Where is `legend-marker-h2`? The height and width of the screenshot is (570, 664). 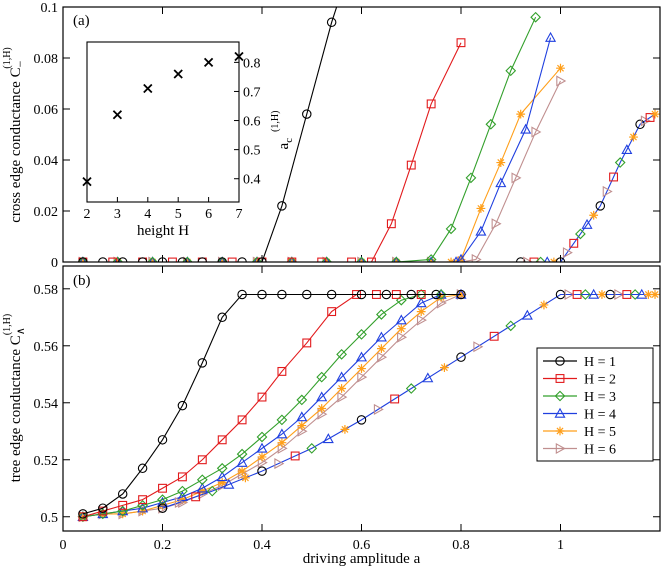 legend-marker-h2 is located at coordinates (560, 378).